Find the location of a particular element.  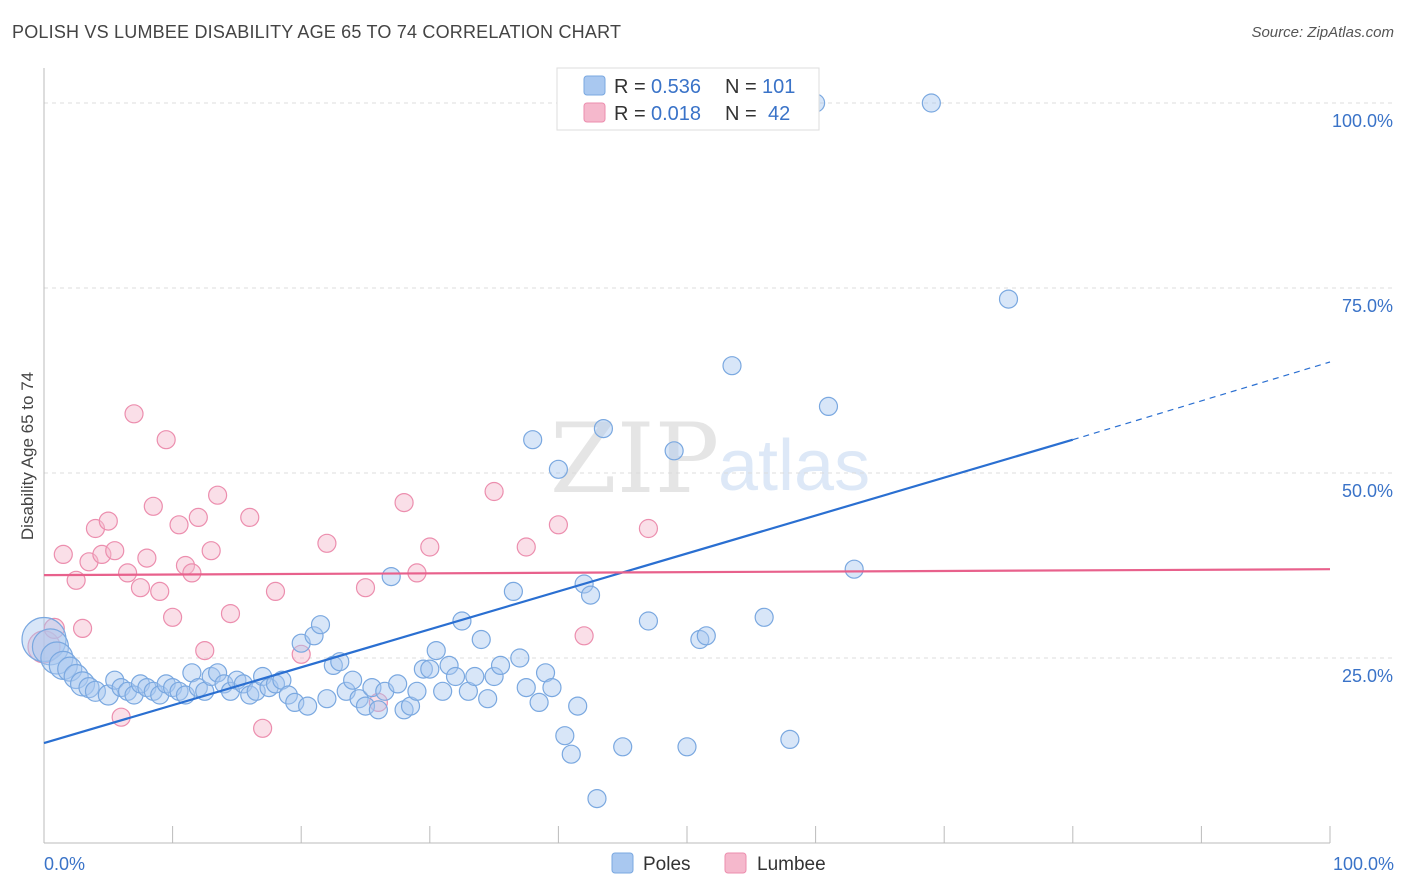

y-tick-labels: 25.0% 50.0% 75.0% 100.0% is located at coordinates (1362, 398).